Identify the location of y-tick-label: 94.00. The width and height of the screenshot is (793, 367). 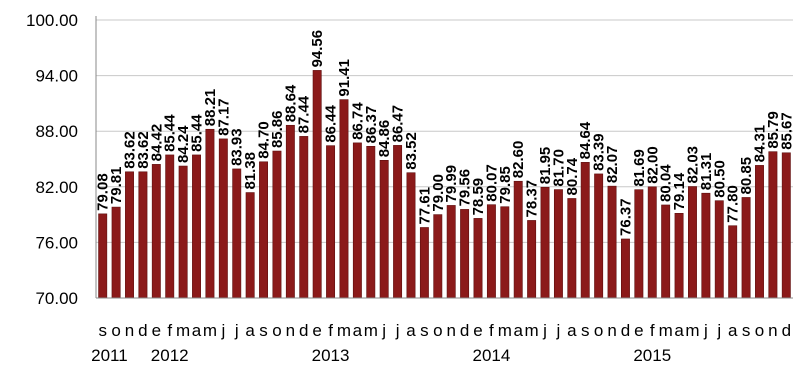
(56, 76).